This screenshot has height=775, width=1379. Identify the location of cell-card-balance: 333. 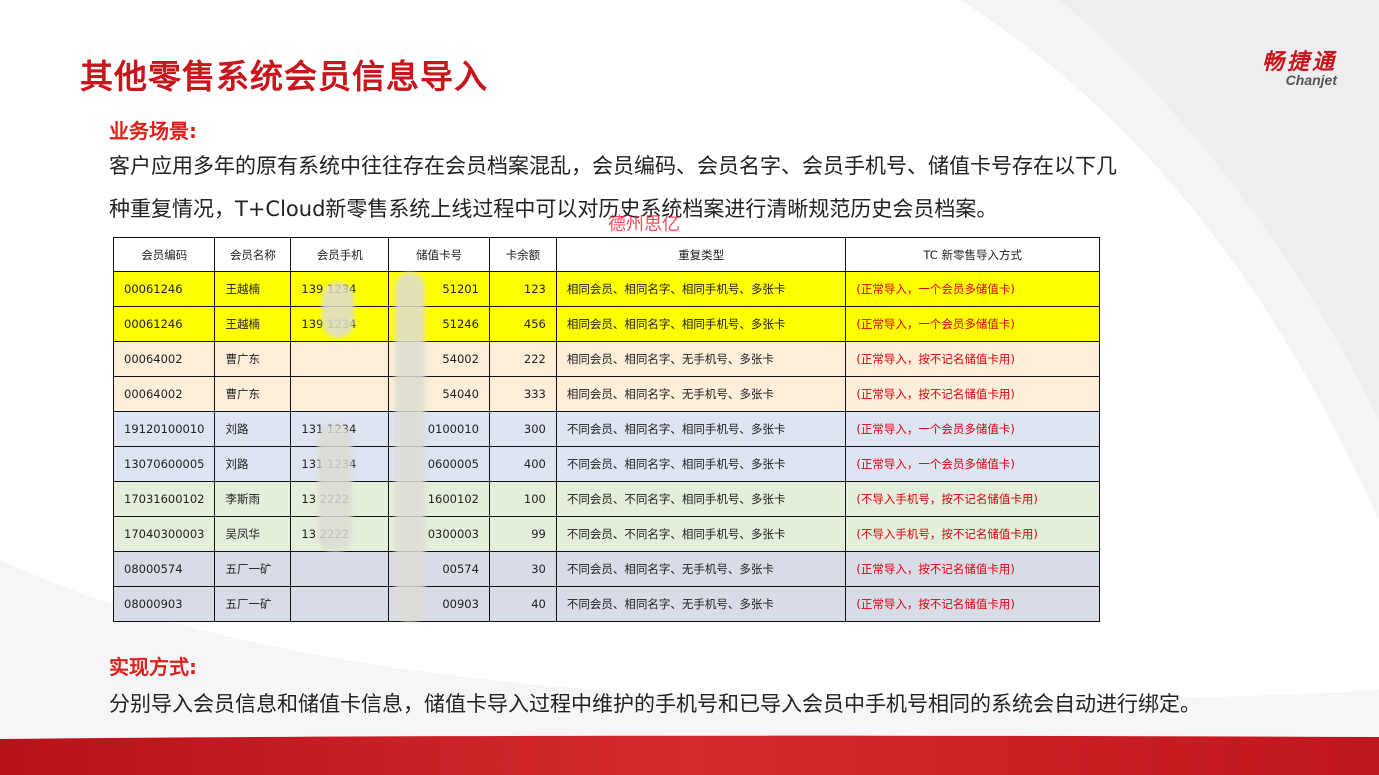
(522, 394).